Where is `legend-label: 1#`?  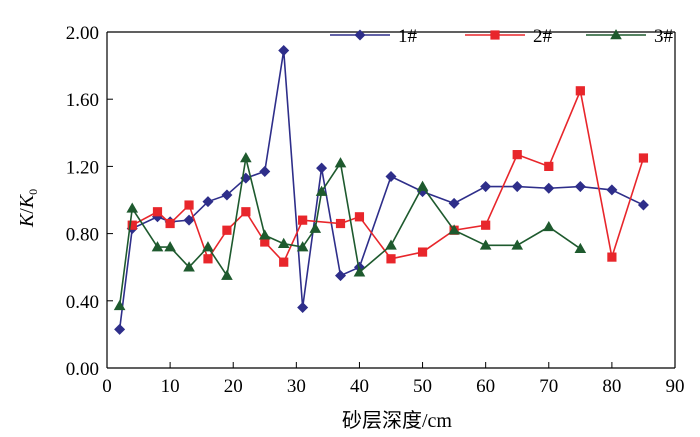 legend-label: 1# is located at coordinates (408, 36).